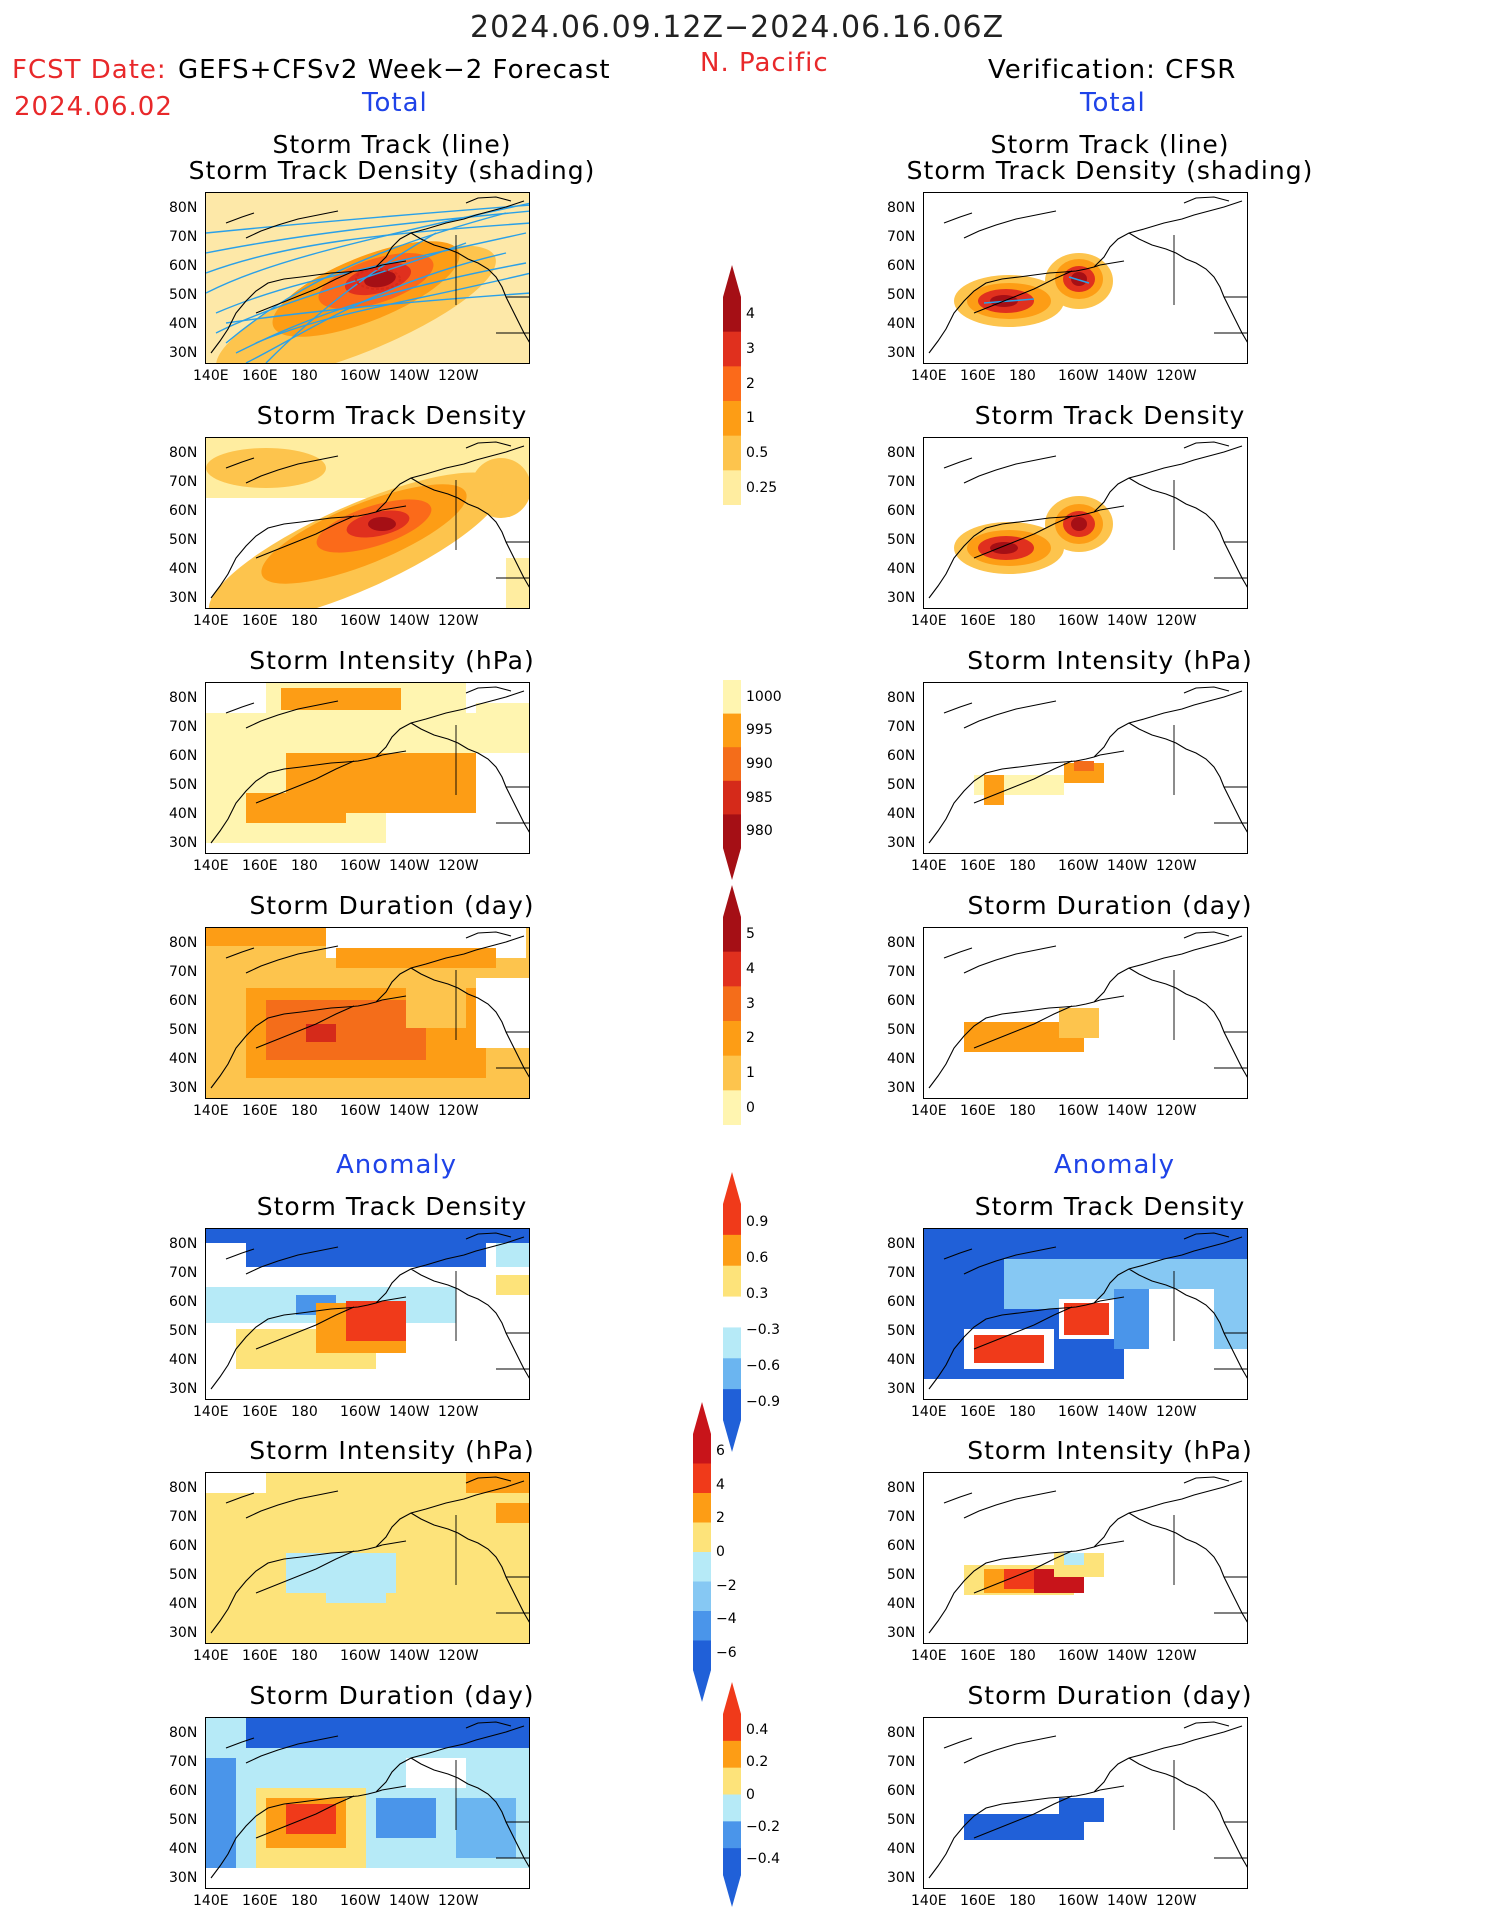  I want to click on fcst-date-value: 2024.06.02, so click(93, 107).